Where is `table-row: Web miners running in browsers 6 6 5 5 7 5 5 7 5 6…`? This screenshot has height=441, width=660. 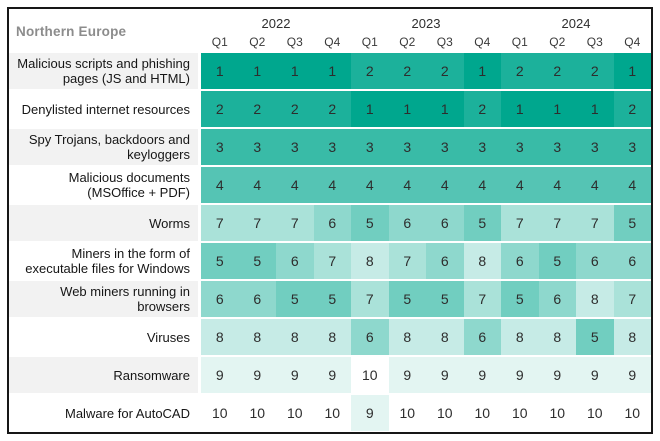 table-row: Web miners running in browsers 6 6 5 5 7 5 5 7 5 6… is located at coordinates (330, 299).